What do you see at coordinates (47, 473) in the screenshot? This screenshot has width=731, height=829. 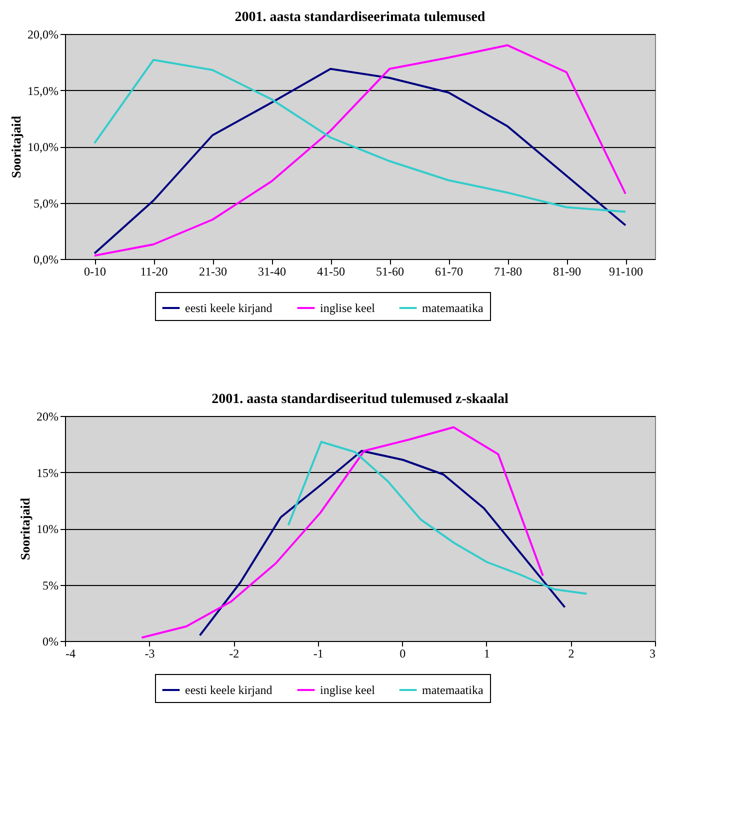 I see `y-tick-label: 15%` at bounding box center [47, 473].